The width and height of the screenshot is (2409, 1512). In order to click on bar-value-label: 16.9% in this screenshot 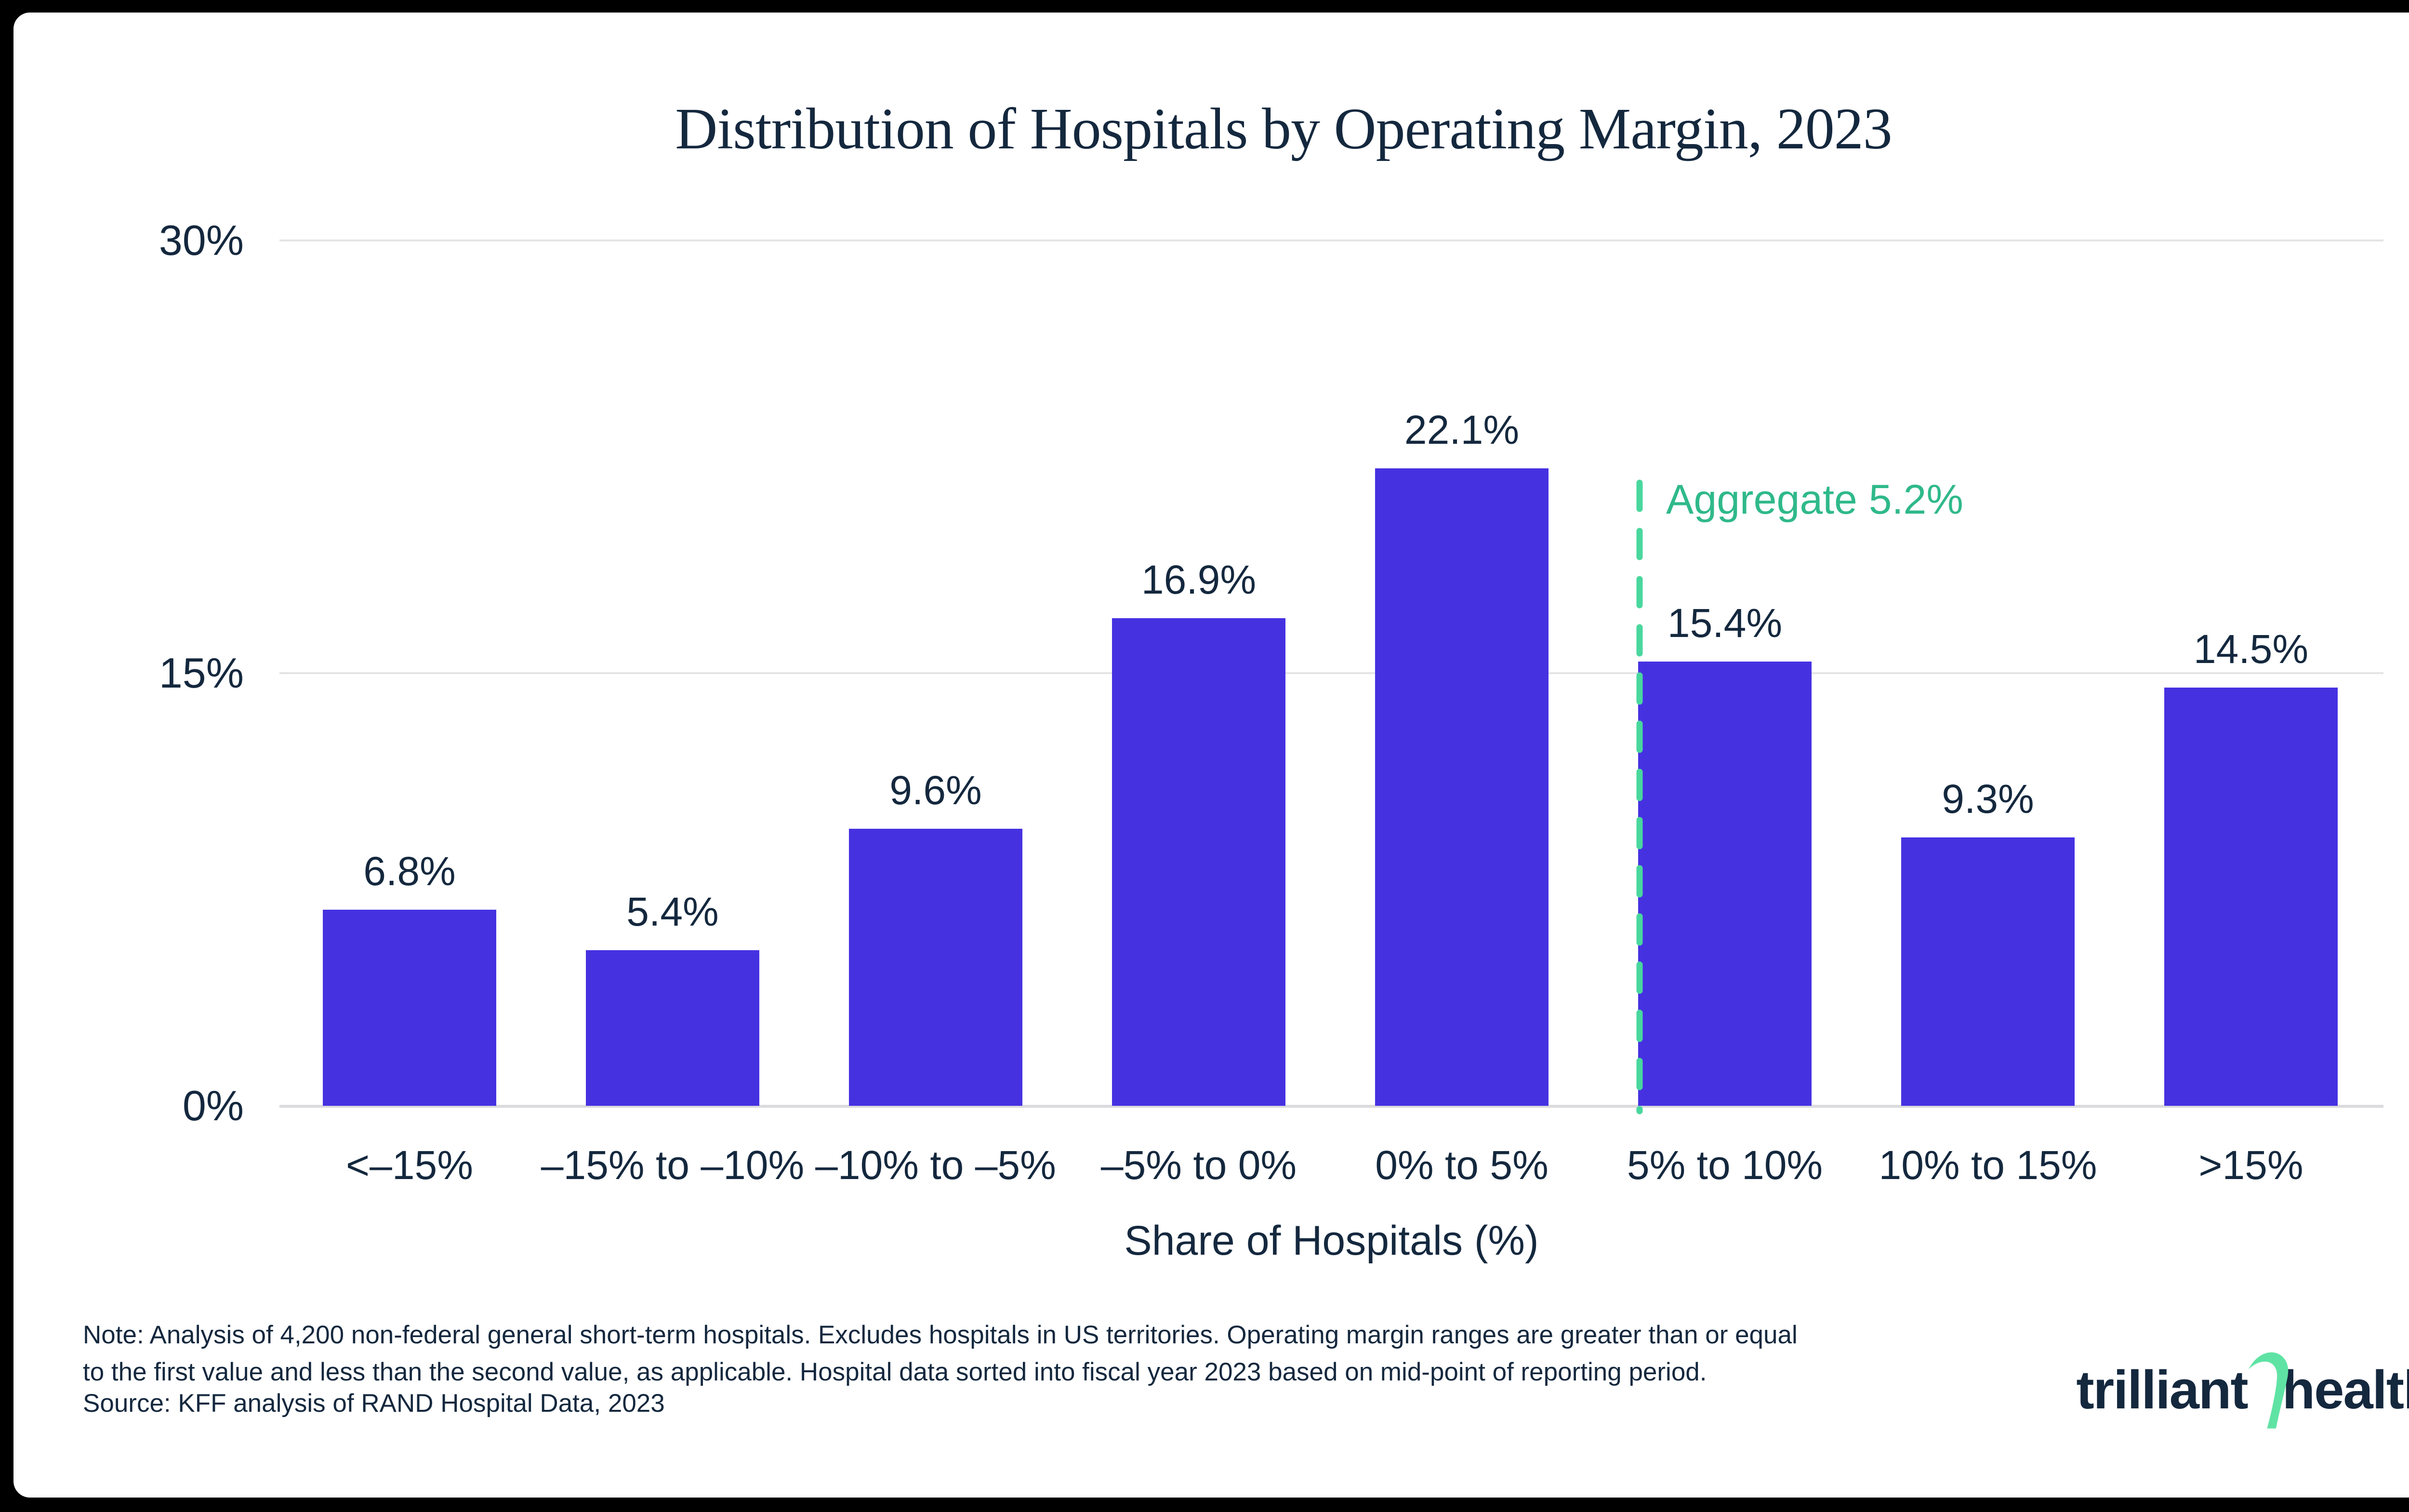, I will do `click(1199, 580)`.